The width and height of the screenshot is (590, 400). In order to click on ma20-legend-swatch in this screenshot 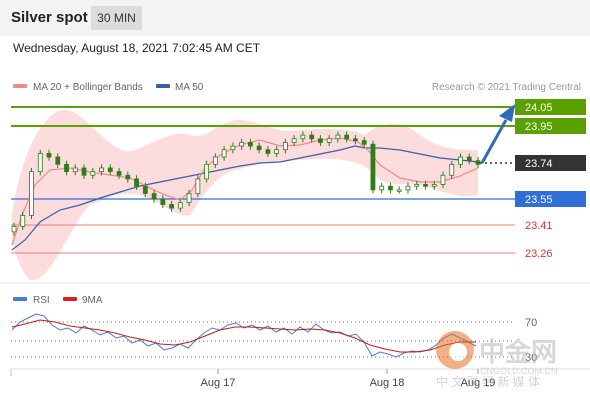, I will do `click(20, 86)`.